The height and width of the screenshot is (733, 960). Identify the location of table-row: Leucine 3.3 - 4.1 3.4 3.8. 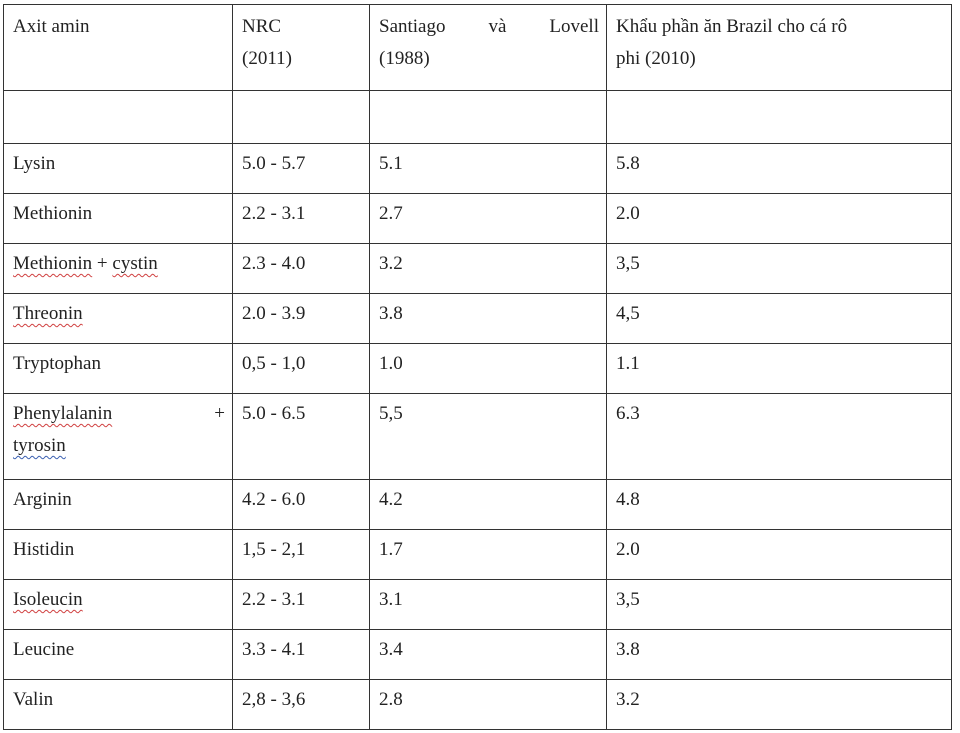
(477, 654).